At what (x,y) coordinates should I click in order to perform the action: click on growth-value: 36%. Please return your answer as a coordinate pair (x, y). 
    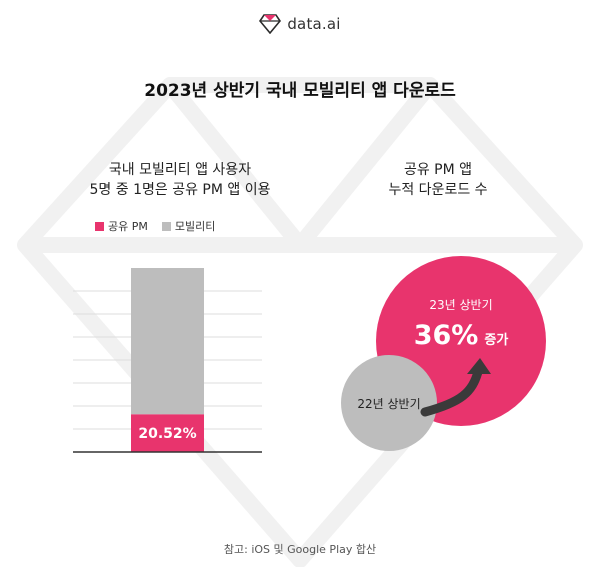
    Looking at the image, I should click on (446, 335).